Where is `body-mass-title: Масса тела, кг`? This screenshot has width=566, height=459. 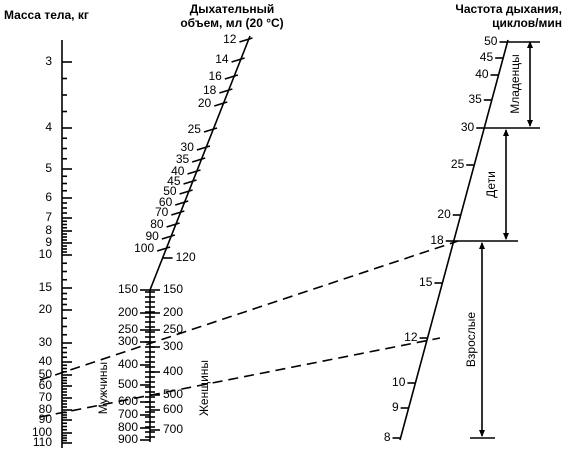 body-mass-title: Масса тела, кг is located at coordinates (46, 15).